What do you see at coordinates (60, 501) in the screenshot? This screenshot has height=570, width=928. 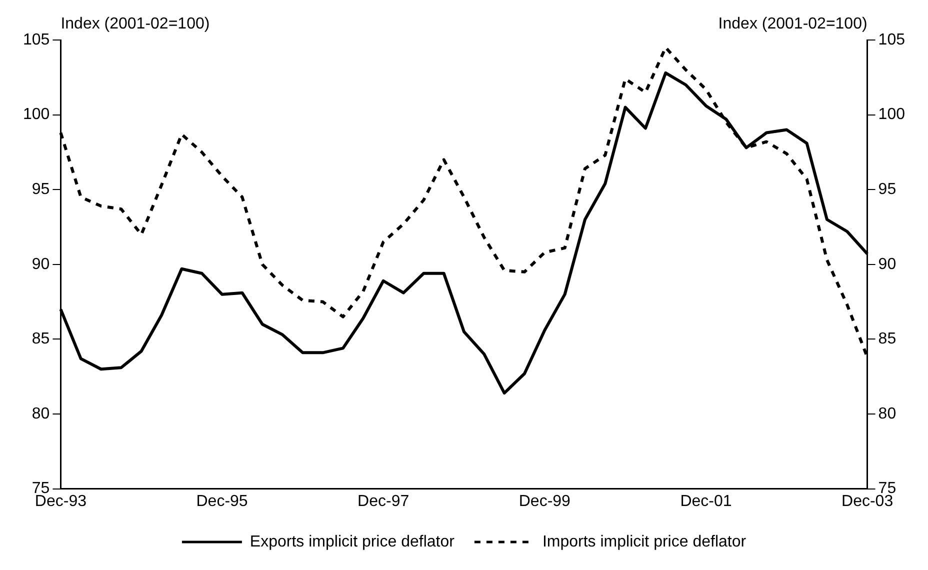 I see `x-tick-label: Dec-93` at bounding box center [60, 501].